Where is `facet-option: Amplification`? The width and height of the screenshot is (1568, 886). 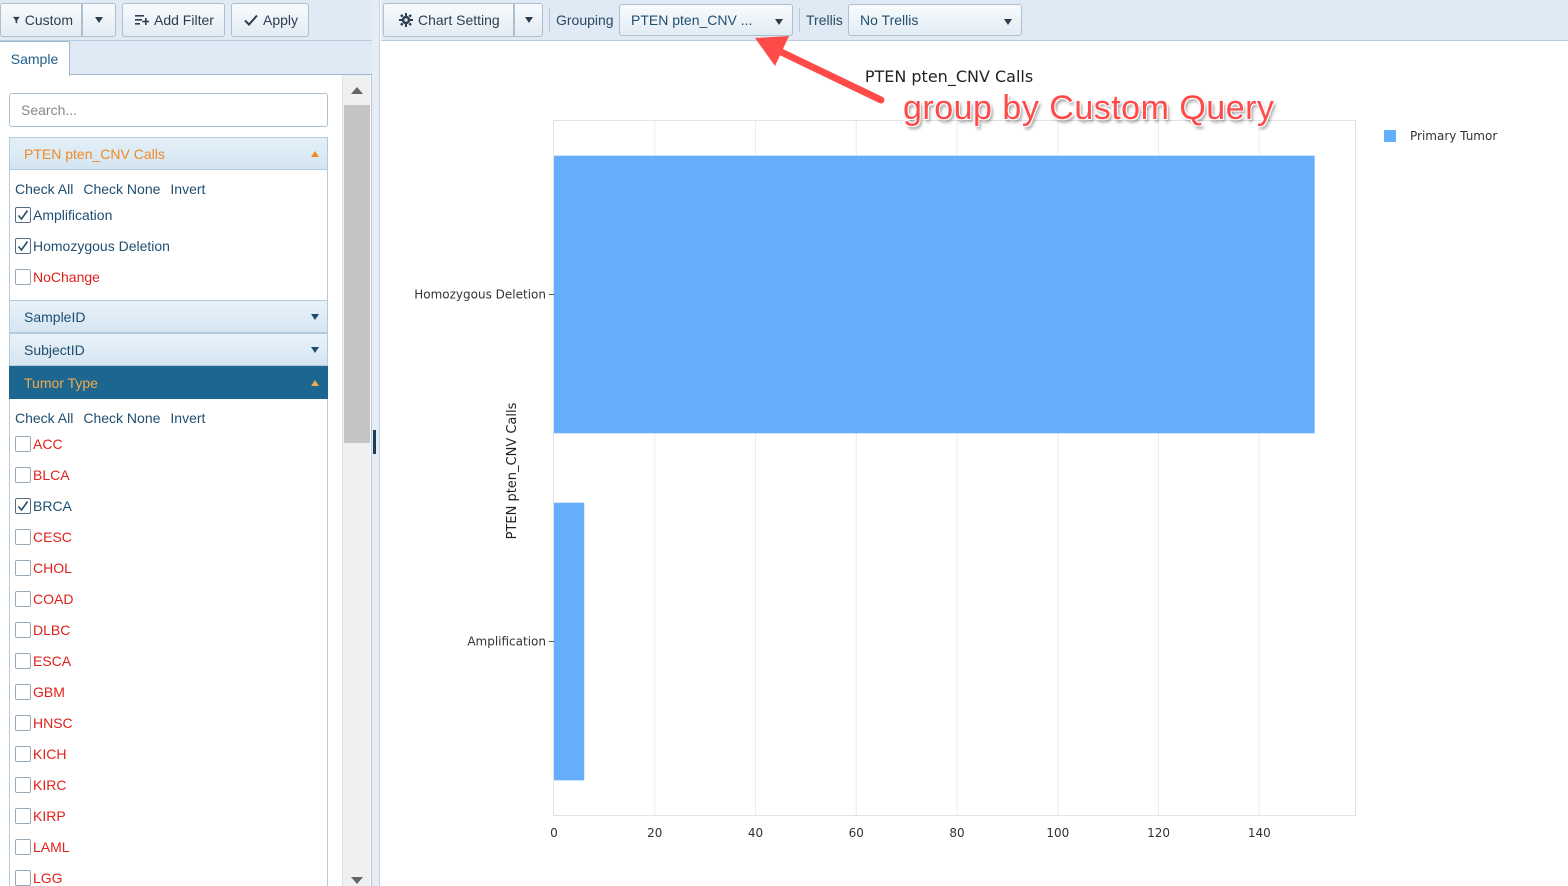
facet-option: Amplification is located at coordinates (63, 215).